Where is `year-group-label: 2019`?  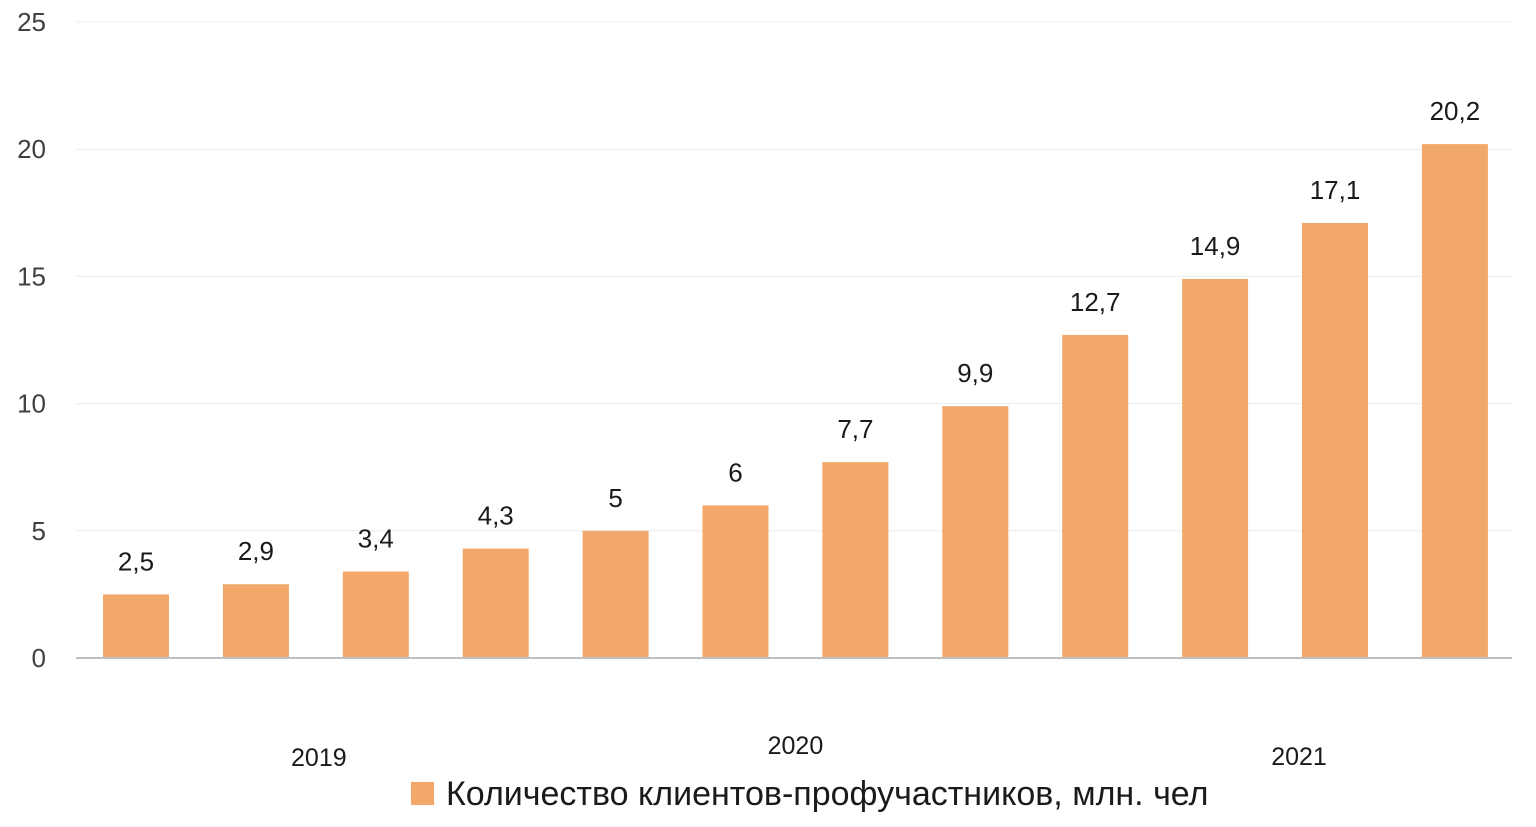
year-group-label: 2019 is located at coordinates (319, 758).